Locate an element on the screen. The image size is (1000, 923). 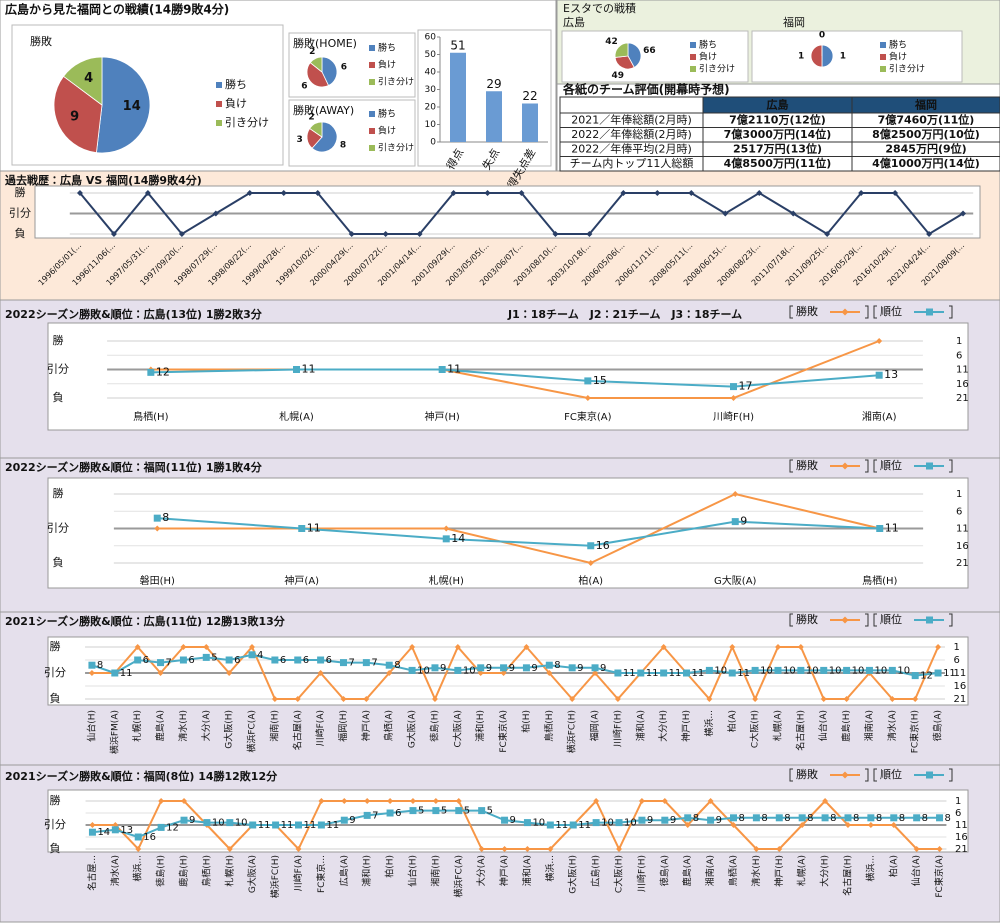
table-header-text: 福岡 is located at coordinates (925, 105).